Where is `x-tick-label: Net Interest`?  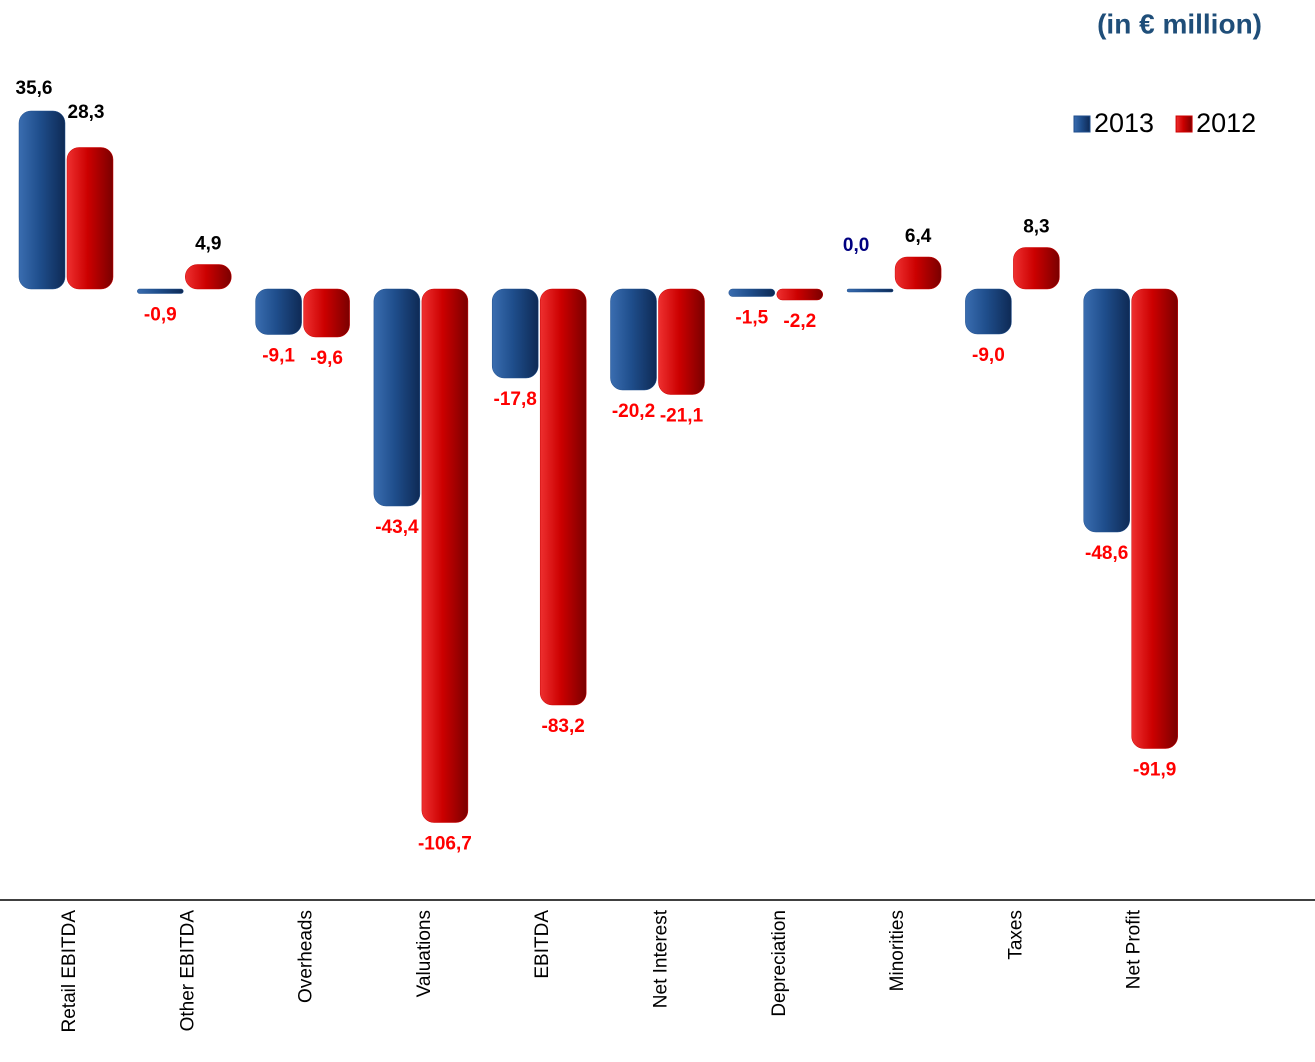
x-tick-label: Net Interest is located at coordinates (661, 958).